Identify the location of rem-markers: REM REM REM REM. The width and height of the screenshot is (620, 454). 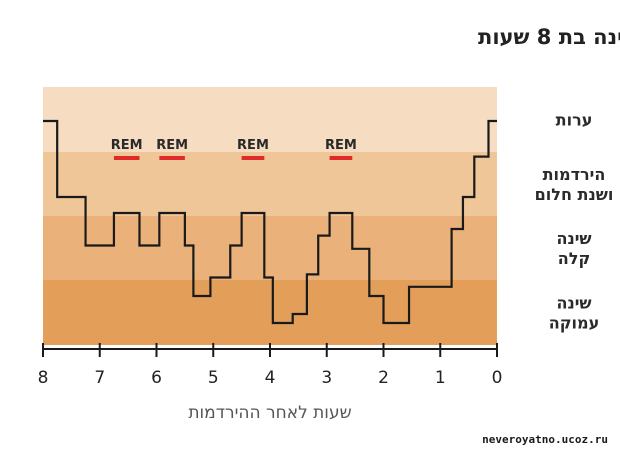
(234, 149).